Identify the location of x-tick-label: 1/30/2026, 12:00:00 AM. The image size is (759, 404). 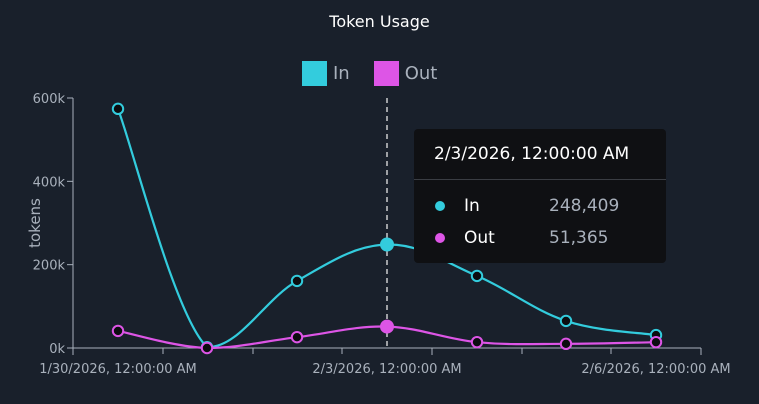
(118, 369).